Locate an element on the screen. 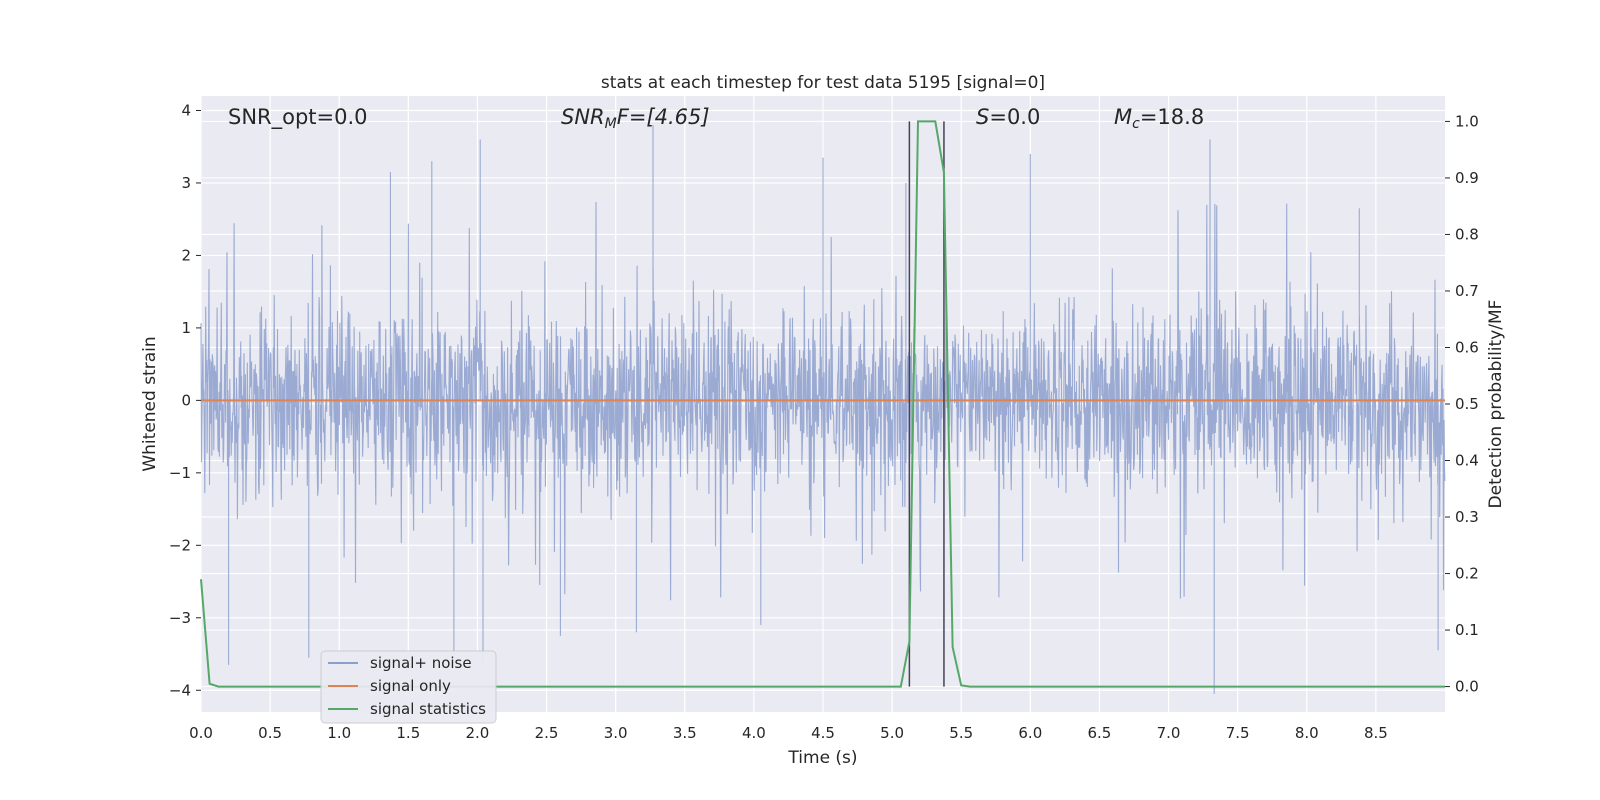 This screenshot has height=800, width=1600. y2-tick-0.5: 0.5 is located at coordinates (1467, 404).